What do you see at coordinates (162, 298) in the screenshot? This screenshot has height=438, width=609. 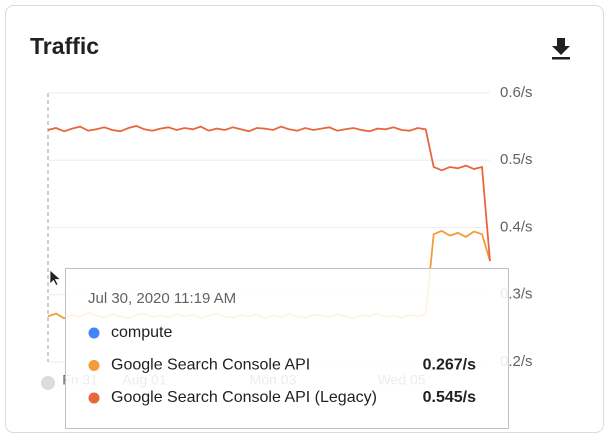 I see `tooltip-title: Jul 30, 2020 11:19 AM` at bounding box center [162, 298].